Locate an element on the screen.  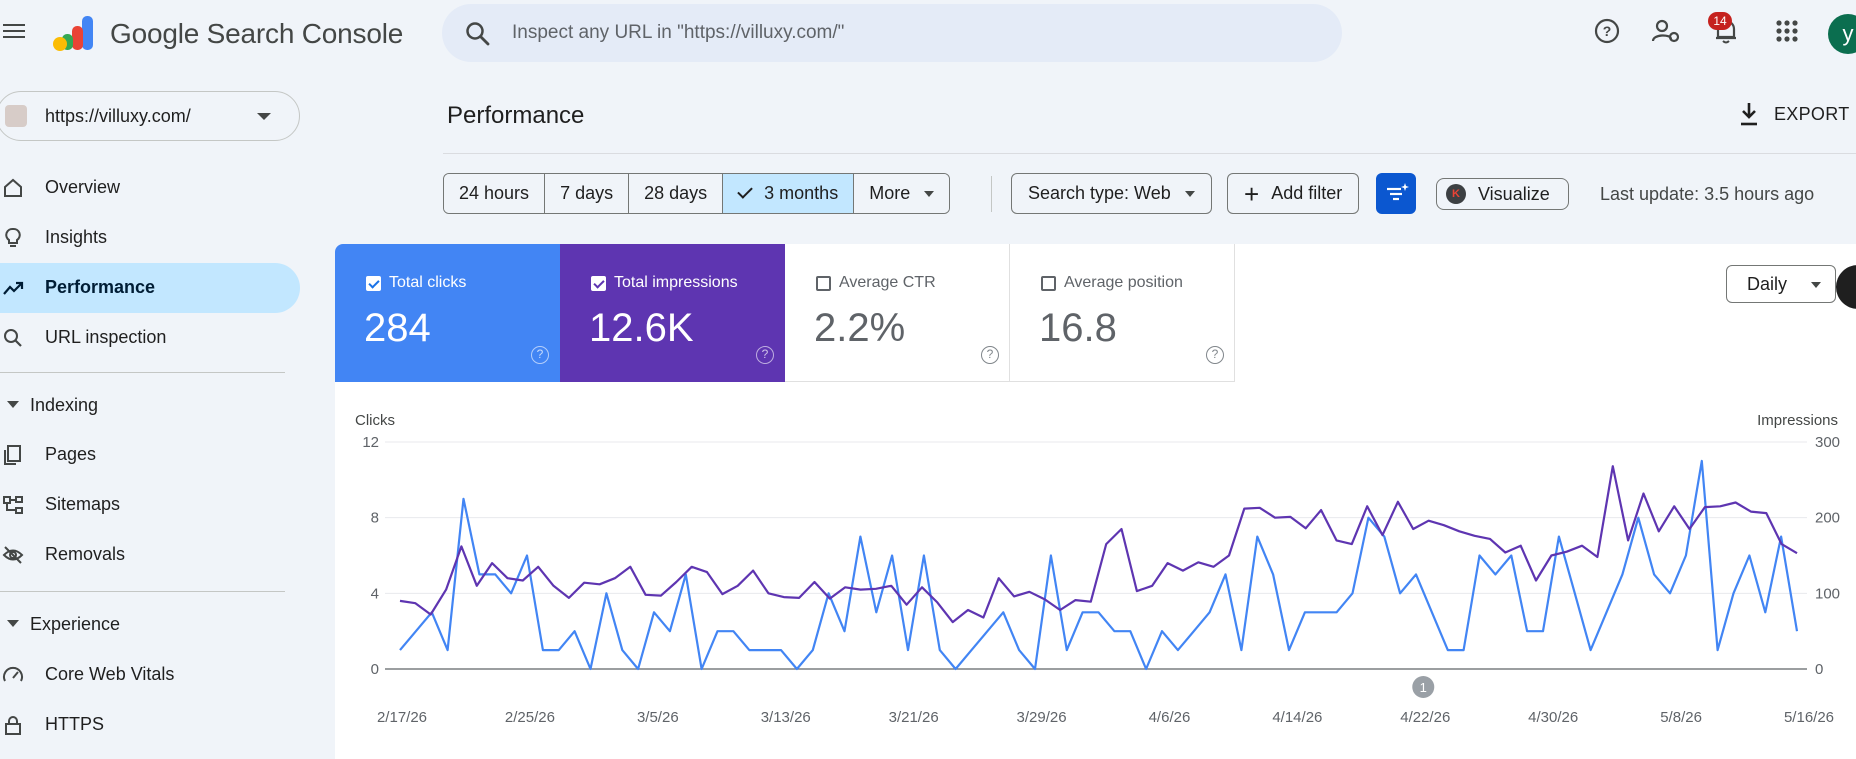
floating-assistant-button is located at coordinates (1846, 287).